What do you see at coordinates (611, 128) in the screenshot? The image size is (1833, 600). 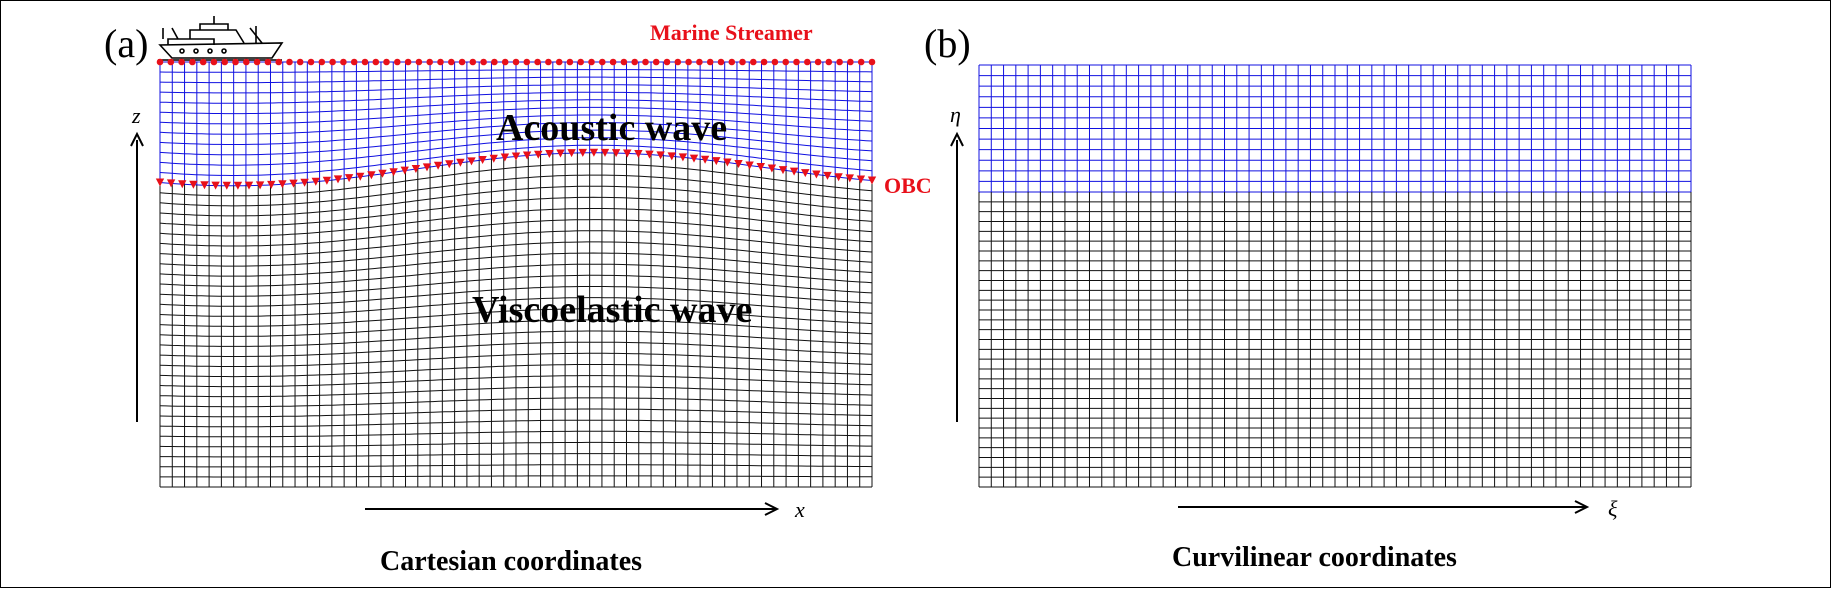 I see `acoustic-wave-label: Acoustic wave` at bounding box center [611, 128].